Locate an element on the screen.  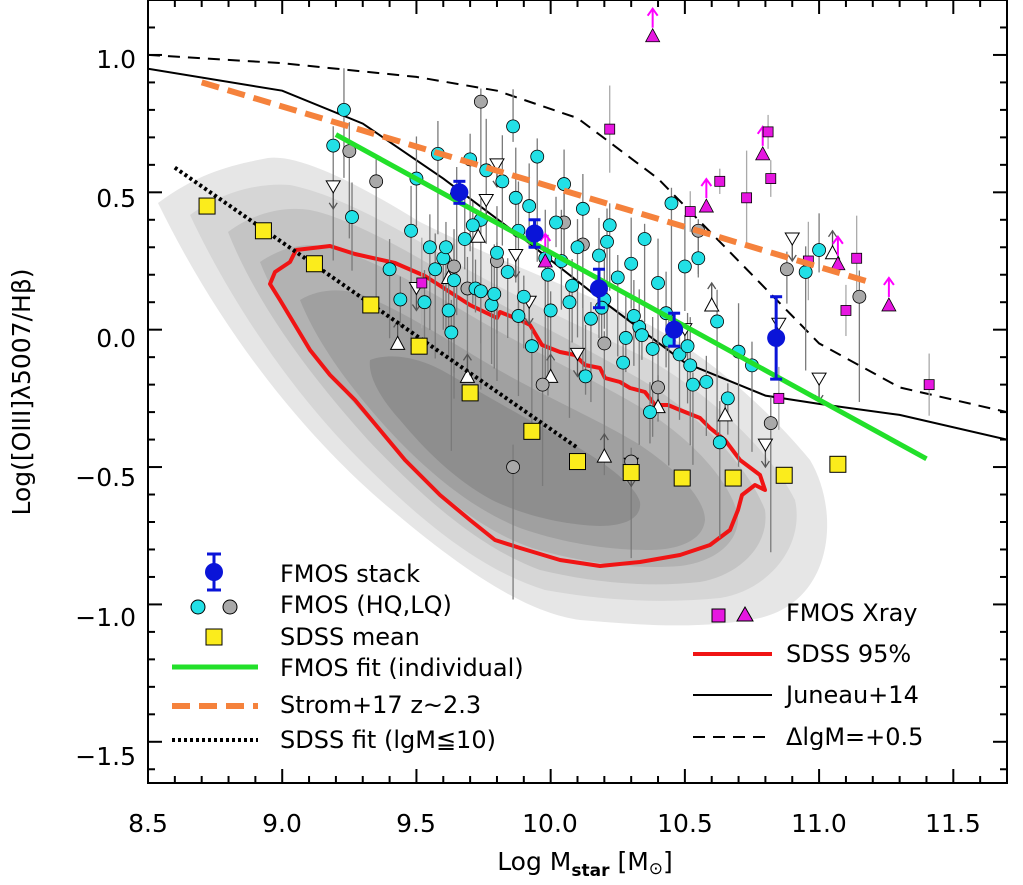
x-tick-label: 11.0 is located at coordinates (819, 823).